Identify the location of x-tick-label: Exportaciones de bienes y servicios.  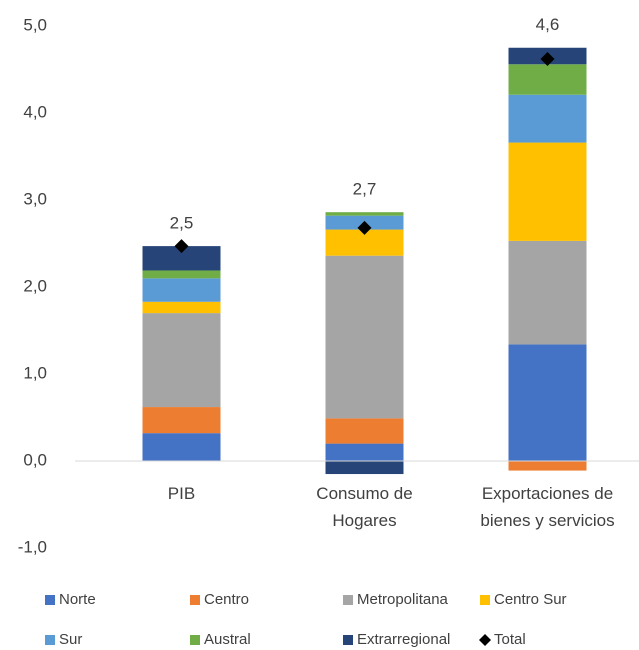
(547, 507).